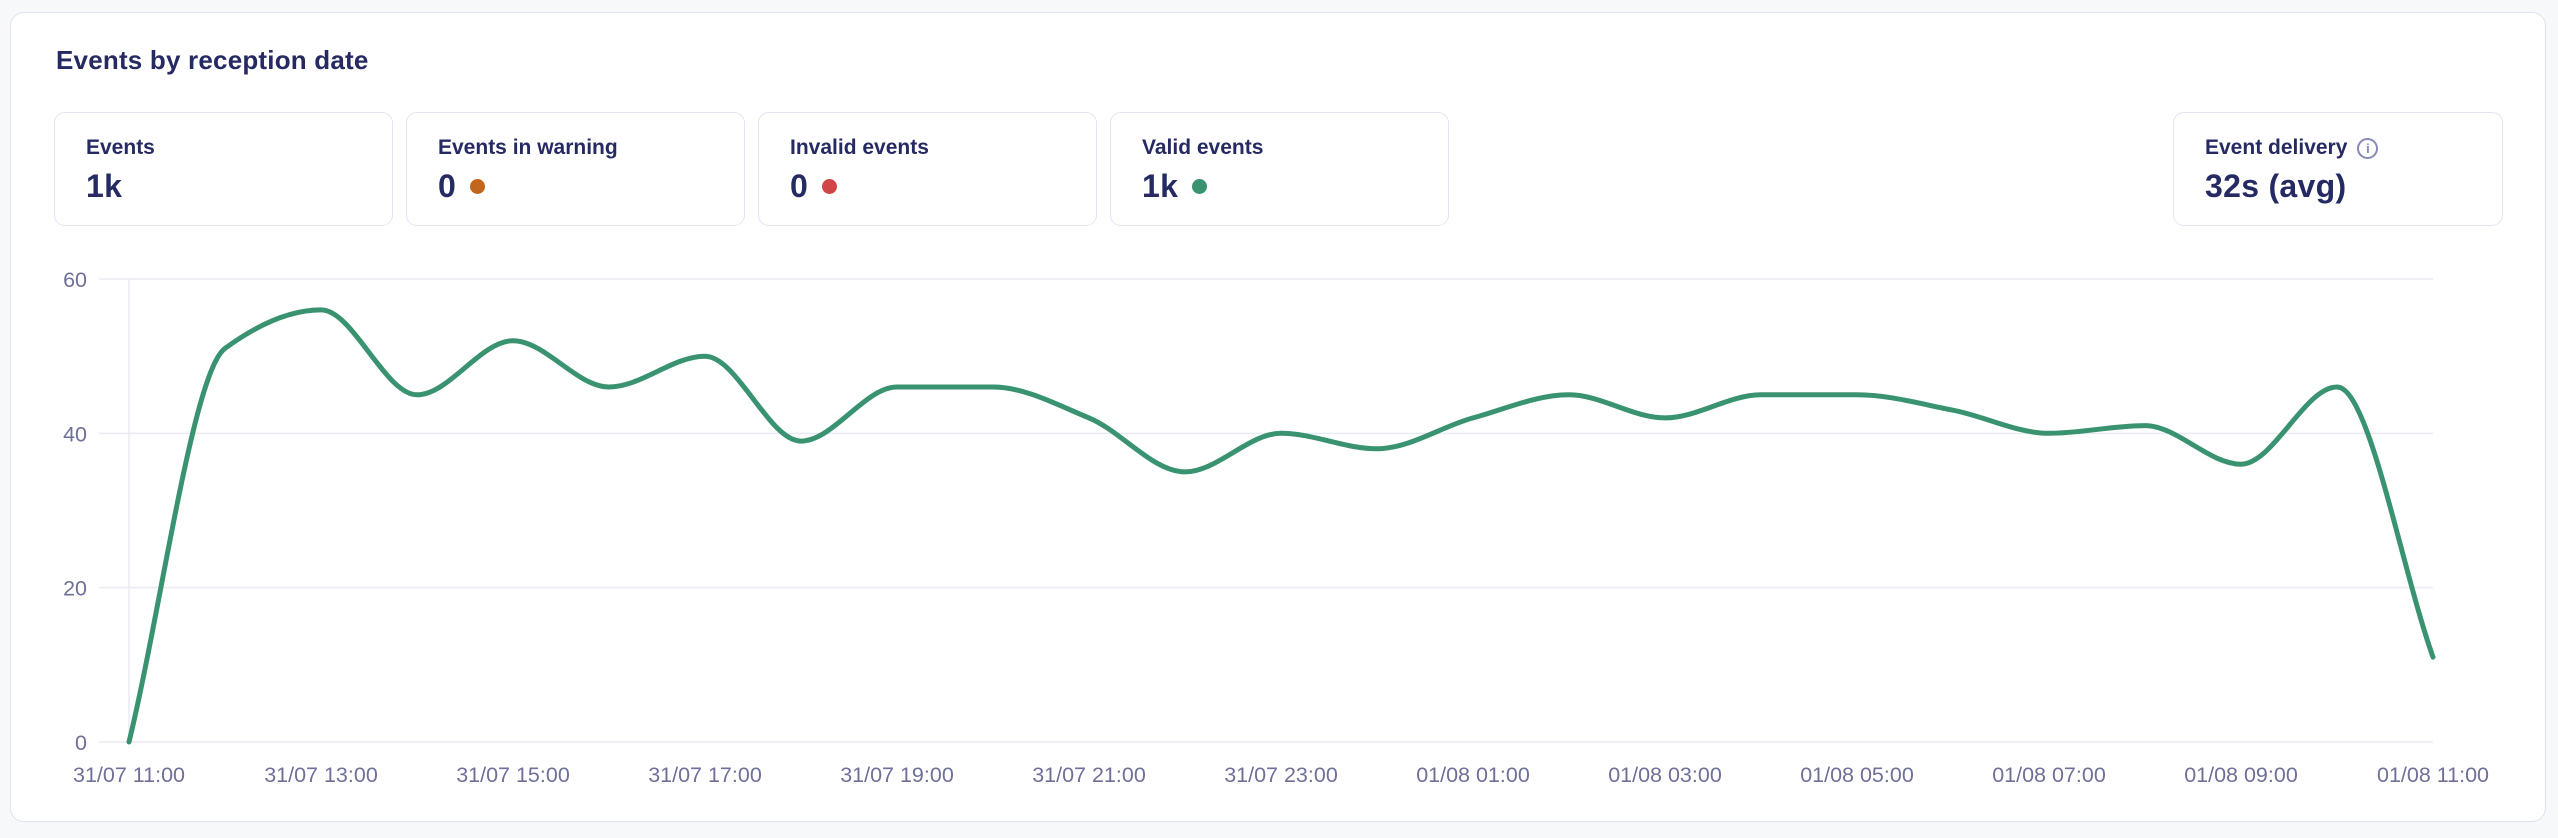 Image resolution: width=2558 pixels, height=838 pixels. Describe the element at coordinates (2368, 148) in the screenshot. I see `info-icon: i` at that location.